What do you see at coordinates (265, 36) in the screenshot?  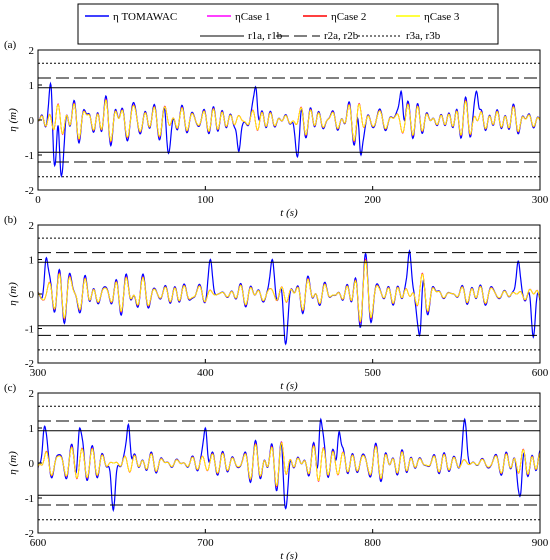 I see `legend-label: r1a, r1b` at bounding box center [265, 36].